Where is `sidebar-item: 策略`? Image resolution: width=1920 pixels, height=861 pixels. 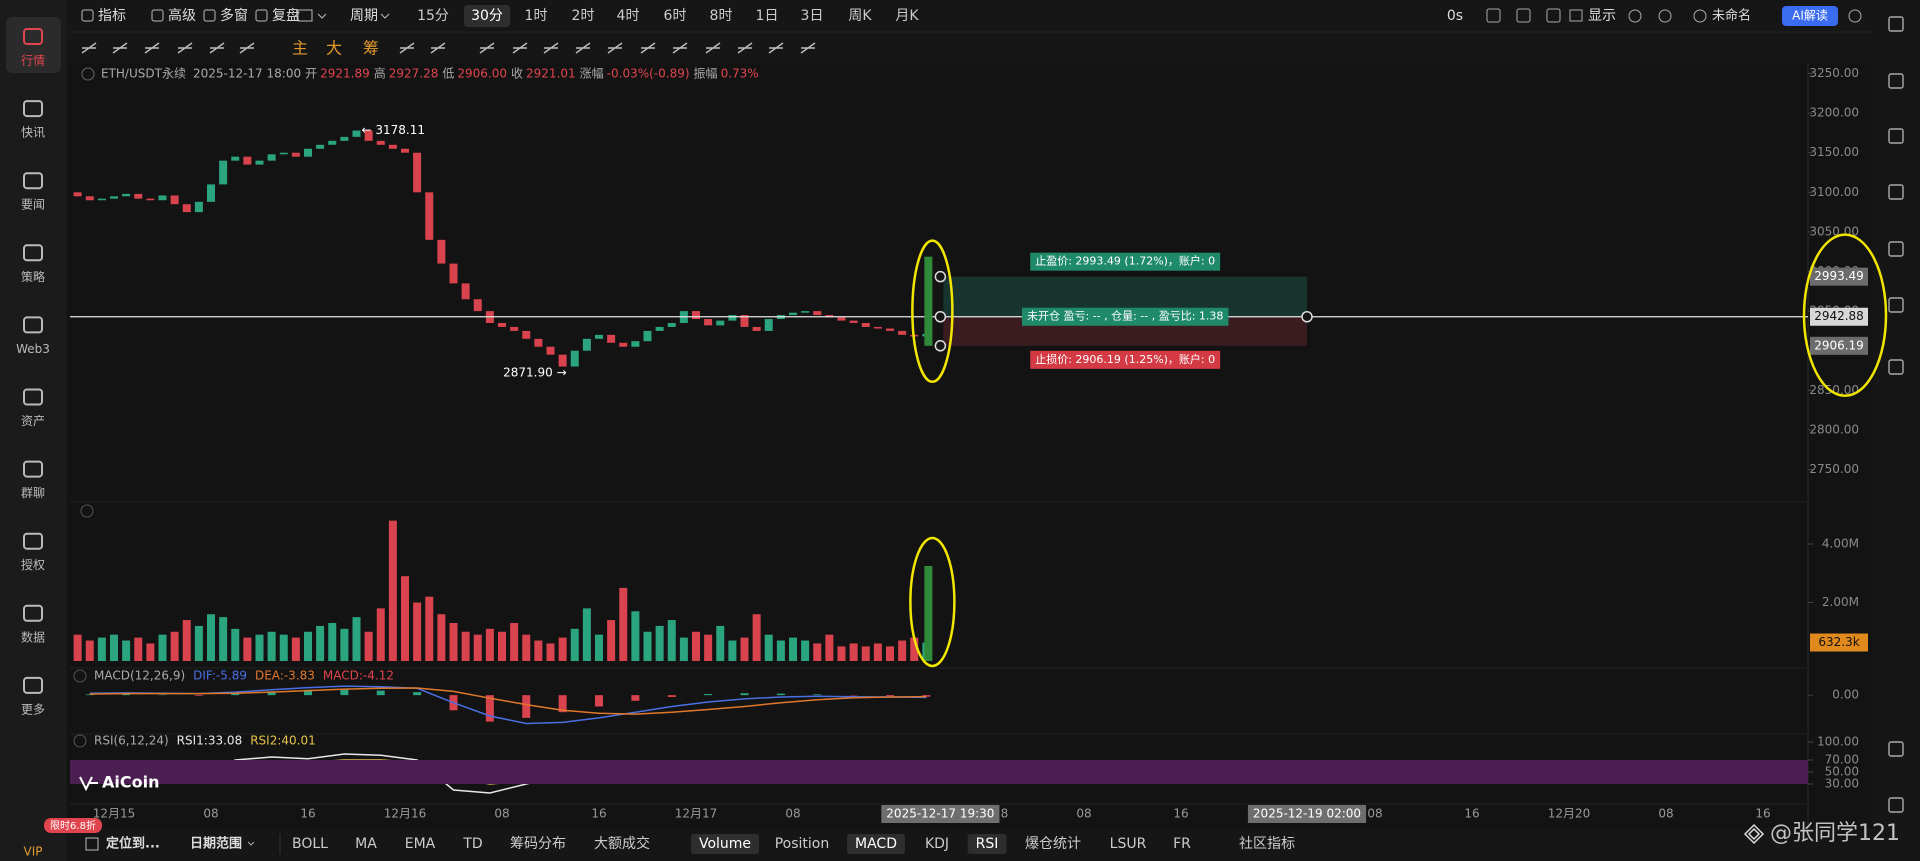
sidebar-item: 策略 is located at coordinates (33, 264).